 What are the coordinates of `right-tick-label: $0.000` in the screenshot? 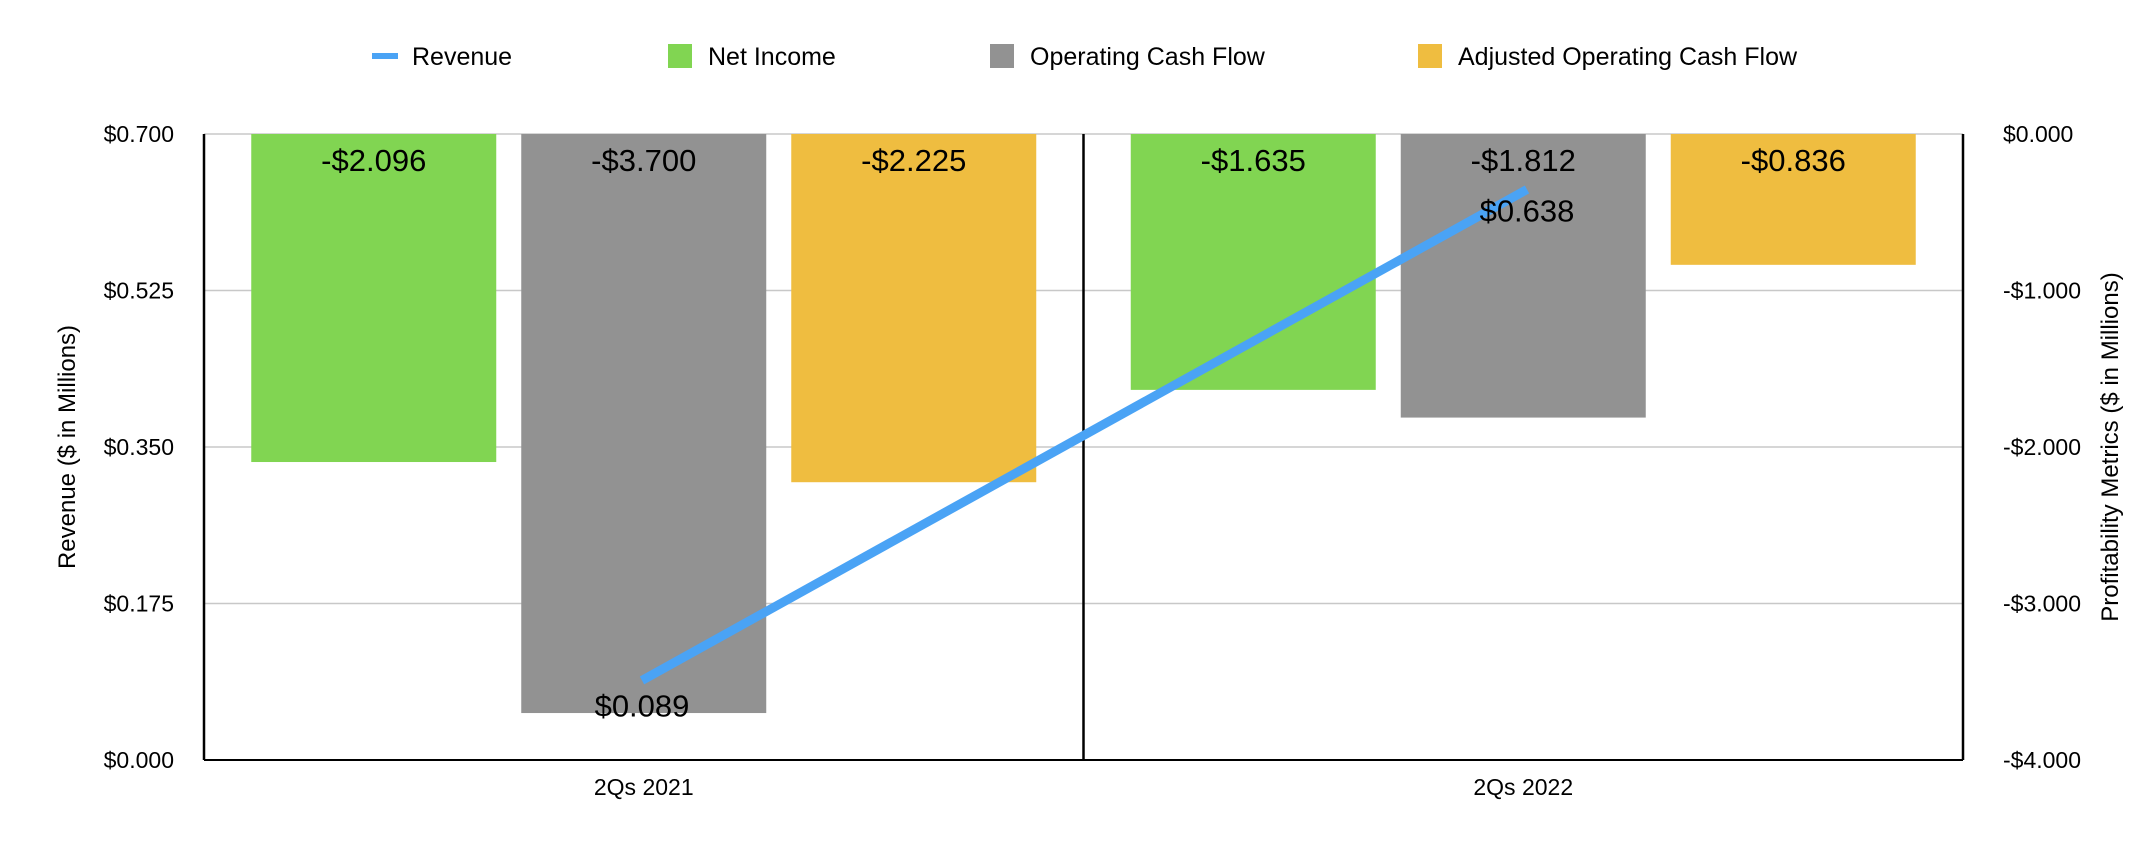 It's located at (2038, 134).